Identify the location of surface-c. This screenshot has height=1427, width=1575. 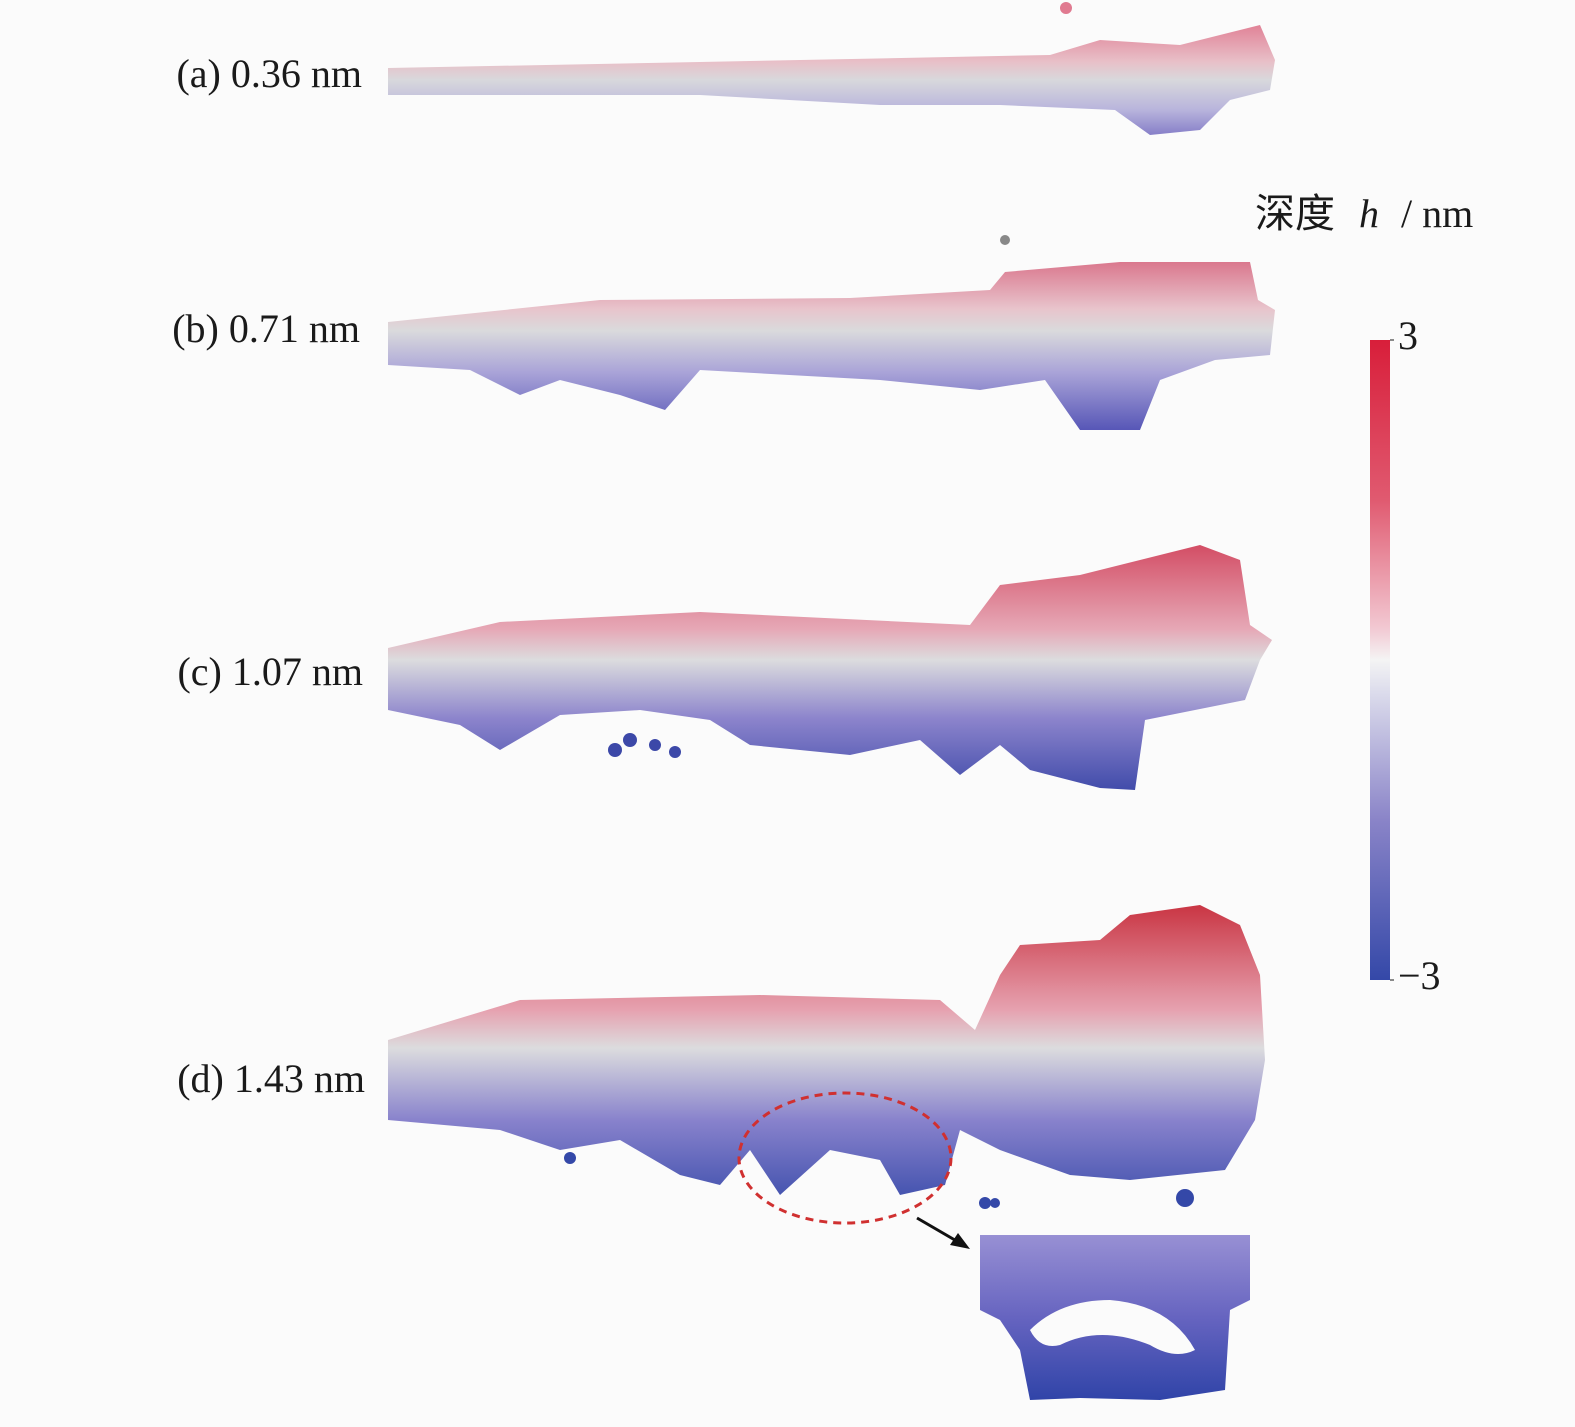
(830, 667).